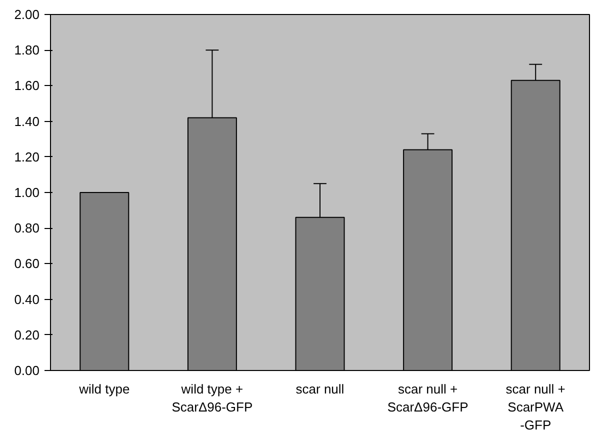  I want to click on y-tick-label: 1.80, so click(27, 50).